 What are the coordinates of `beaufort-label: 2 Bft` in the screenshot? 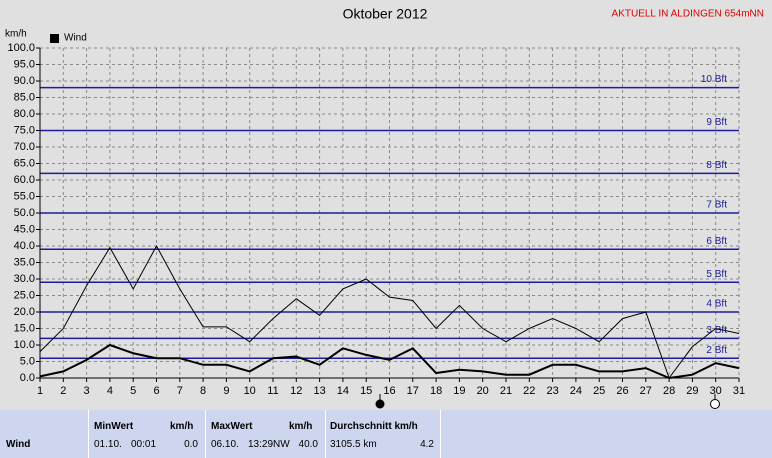 It's located at (716, 350).